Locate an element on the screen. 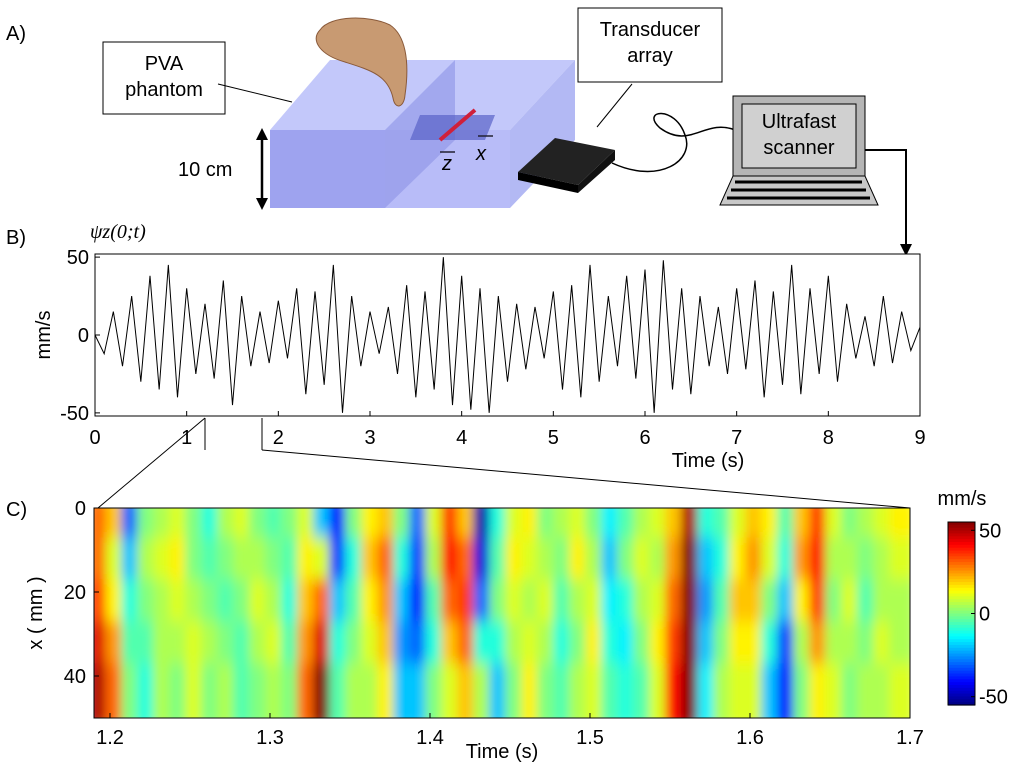 This screenshot has width=1019, height=767. data-arrow is located at coordinates (886, 198).